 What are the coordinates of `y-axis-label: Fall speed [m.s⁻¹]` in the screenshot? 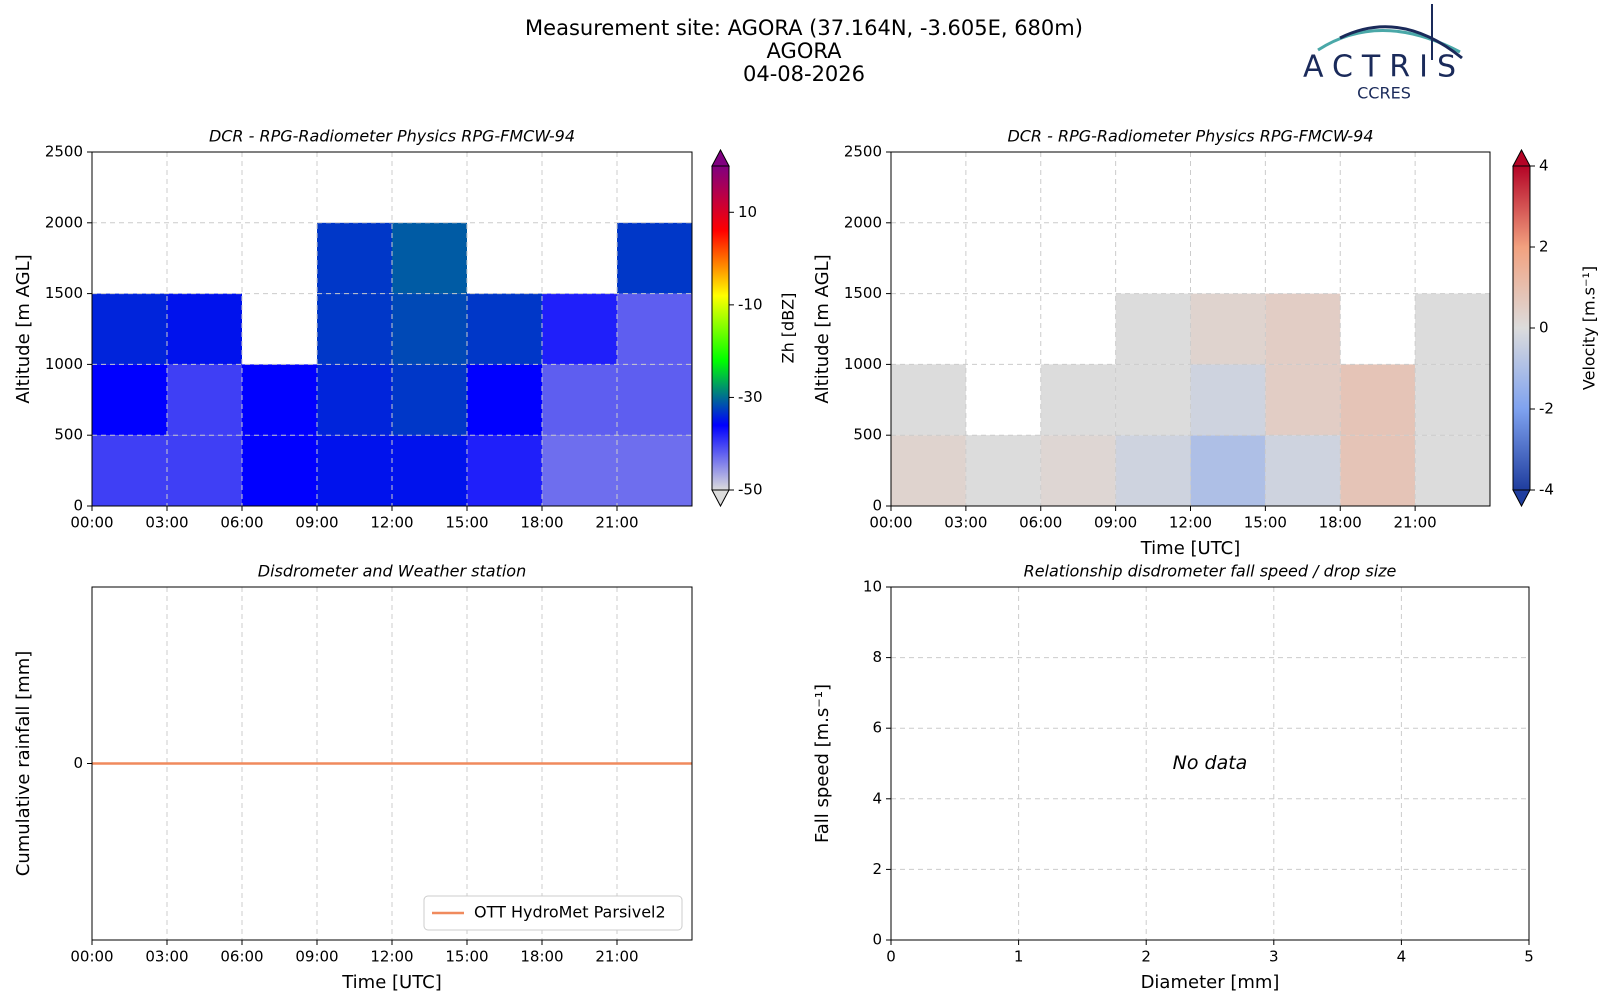 It's located at (822, 763).